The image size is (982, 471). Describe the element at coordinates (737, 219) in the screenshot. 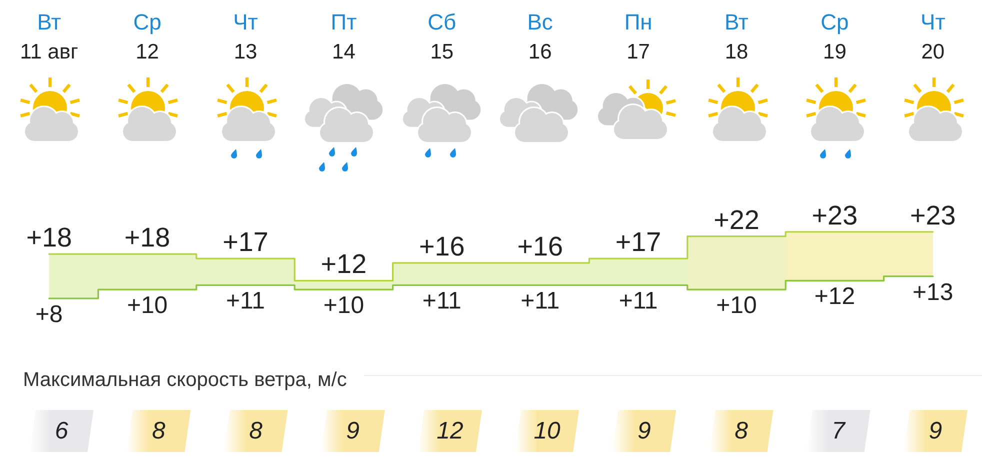

I see `data-label: +22` at that location.